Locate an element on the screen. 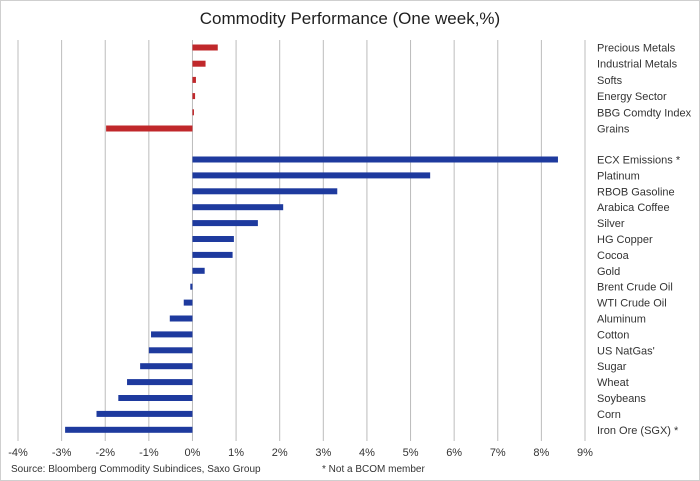  x-tick-label: 4% is located at coordinates (367, 453).